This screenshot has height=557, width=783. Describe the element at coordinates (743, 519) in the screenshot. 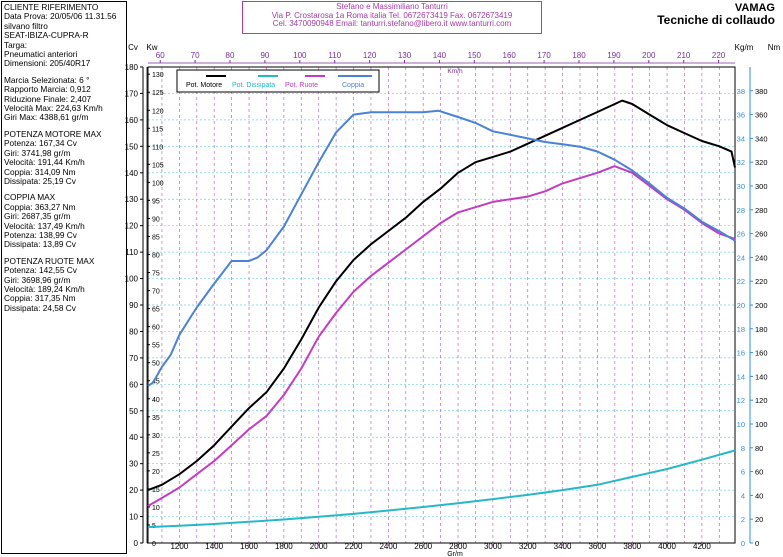

I see `kgm-tick-label: 2` at that location.